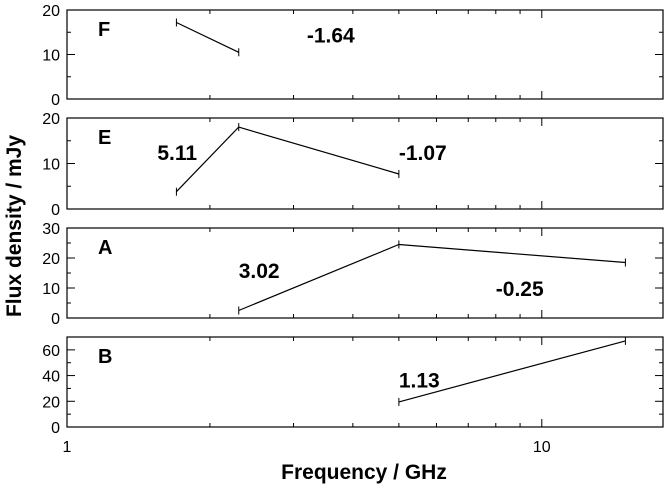  I want to click on spectral-index-label: 5.11, so click(177, 153).